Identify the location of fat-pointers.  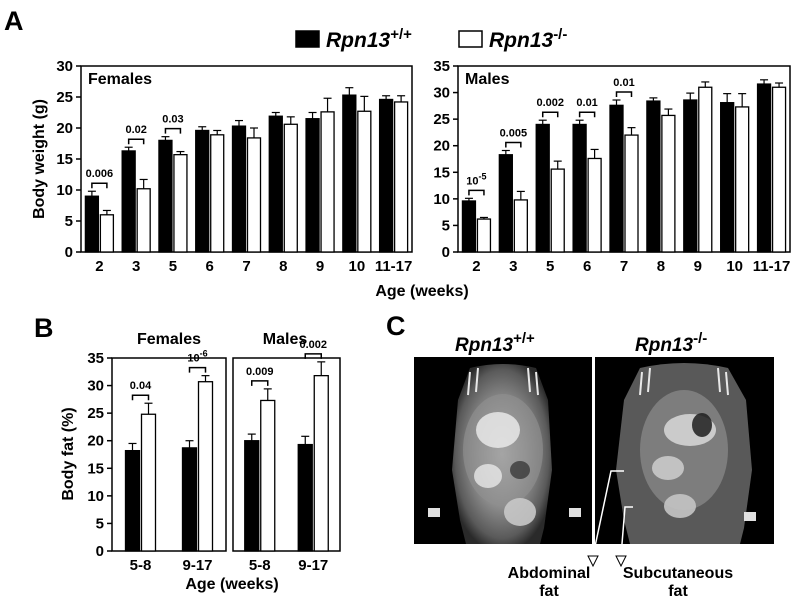
(612, 513).